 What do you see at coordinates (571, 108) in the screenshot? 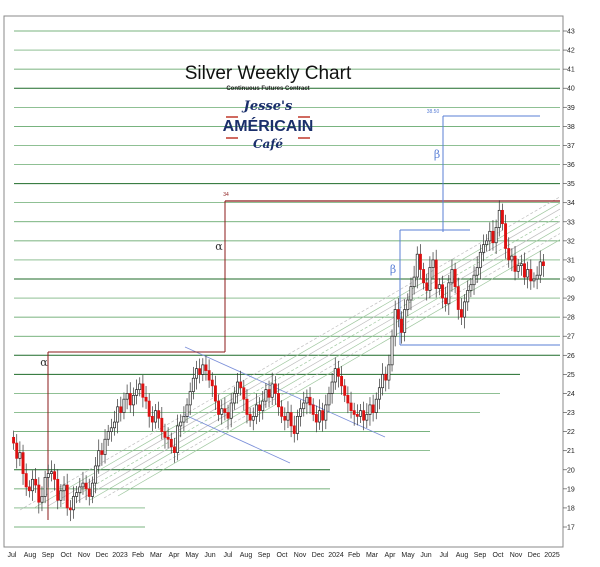
I see `y-tick-label: 39` at bounding box center [571, 108].